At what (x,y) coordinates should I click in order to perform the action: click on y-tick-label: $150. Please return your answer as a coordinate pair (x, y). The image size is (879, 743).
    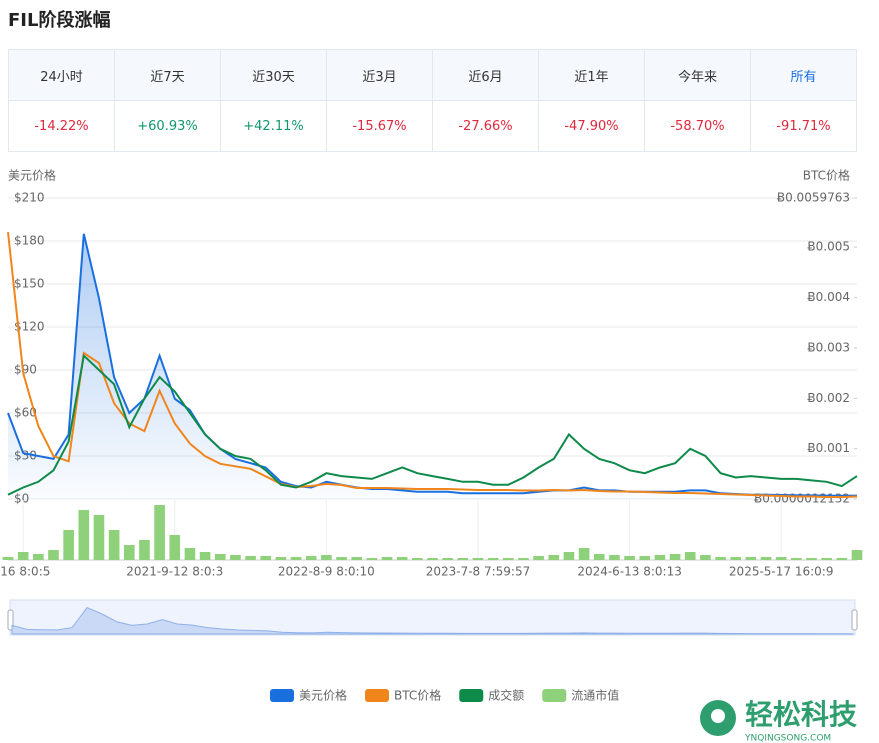
    Looking at the image, I should click on (29, 284).